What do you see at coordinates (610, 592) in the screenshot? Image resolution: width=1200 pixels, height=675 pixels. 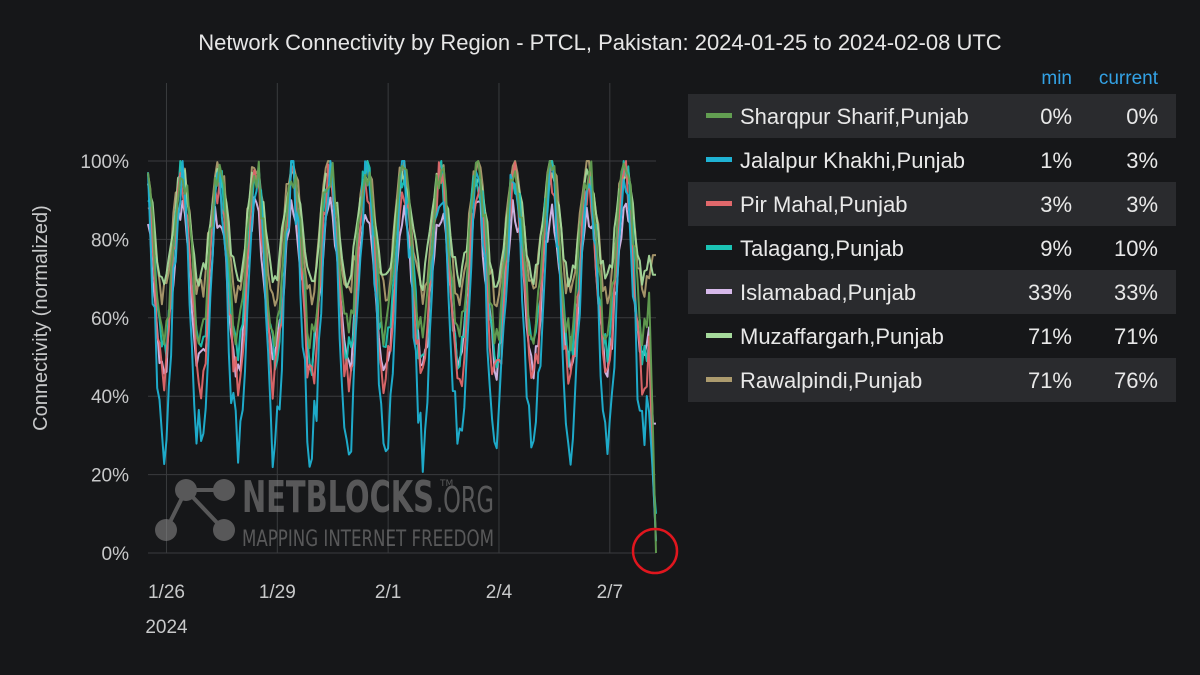 I see `x-tick-label: 2/7` at bounding box center [610, 592].